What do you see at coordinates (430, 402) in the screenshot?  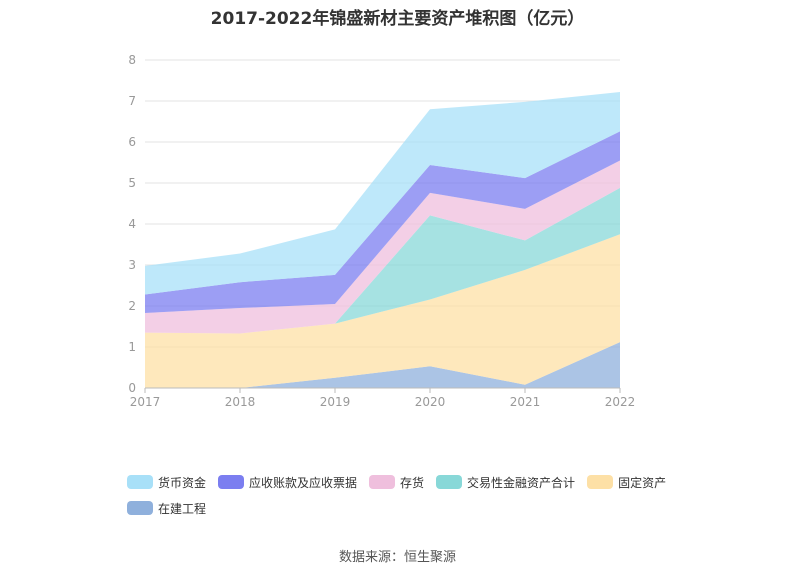 I see `x-tick-label: 2020` at bounding box center [430, 402].